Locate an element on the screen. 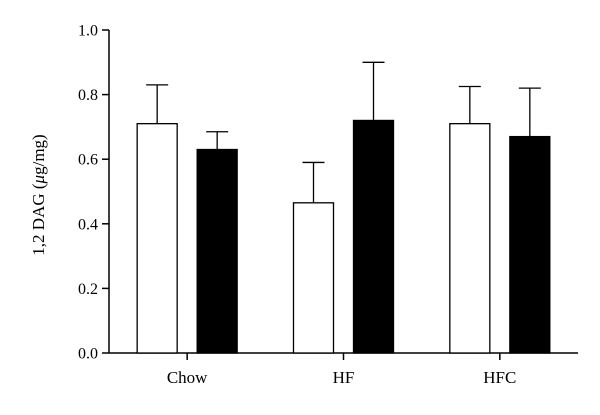 The height and width of the screenshot is (415, 600). y-axis: 0.0 0.2 0.4 0.6 0.8 1.0 is located at coordinates (94, 193).